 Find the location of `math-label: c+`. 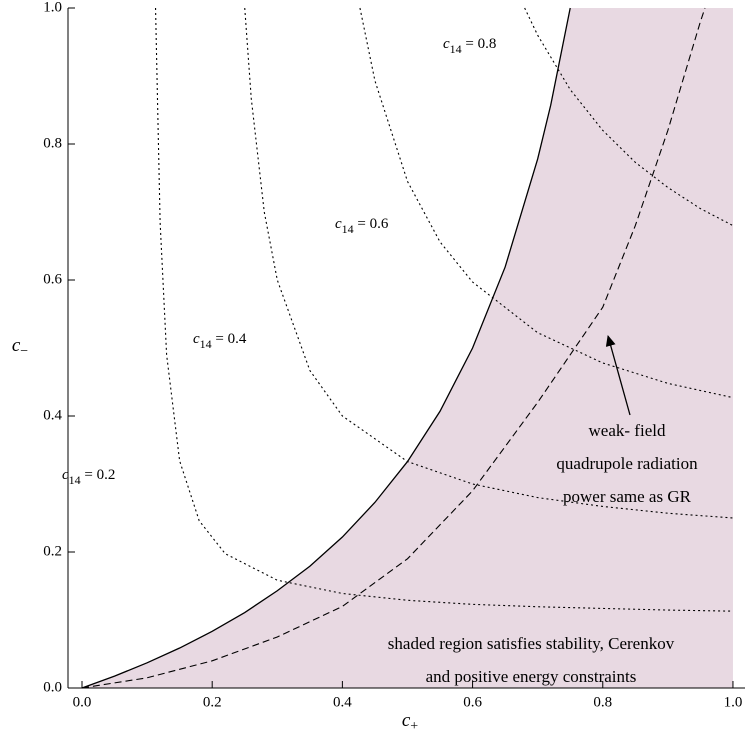

math-label: c+ is located at coordinates (410, 722).